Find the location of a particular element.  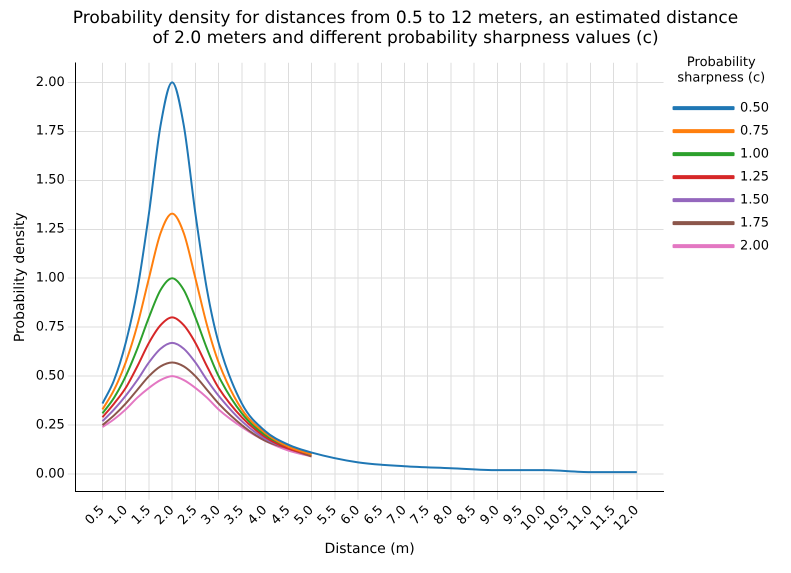

y-tick-label: 0.75 is located at coordinates (50, 327).